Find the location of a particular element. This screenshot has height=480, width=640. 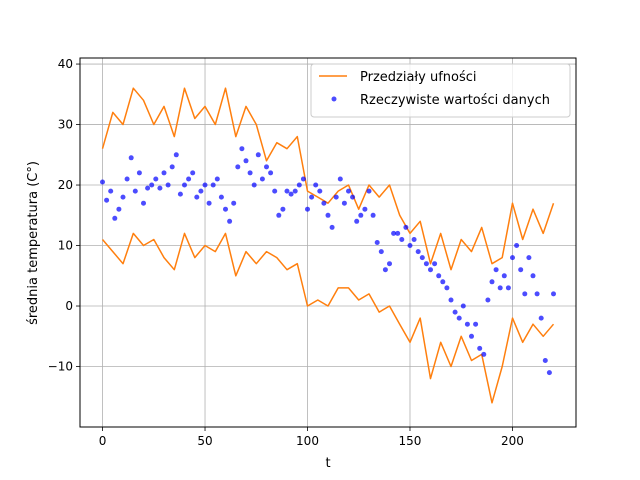

y-tick-label: 10 is located at coordinates (65, 246).